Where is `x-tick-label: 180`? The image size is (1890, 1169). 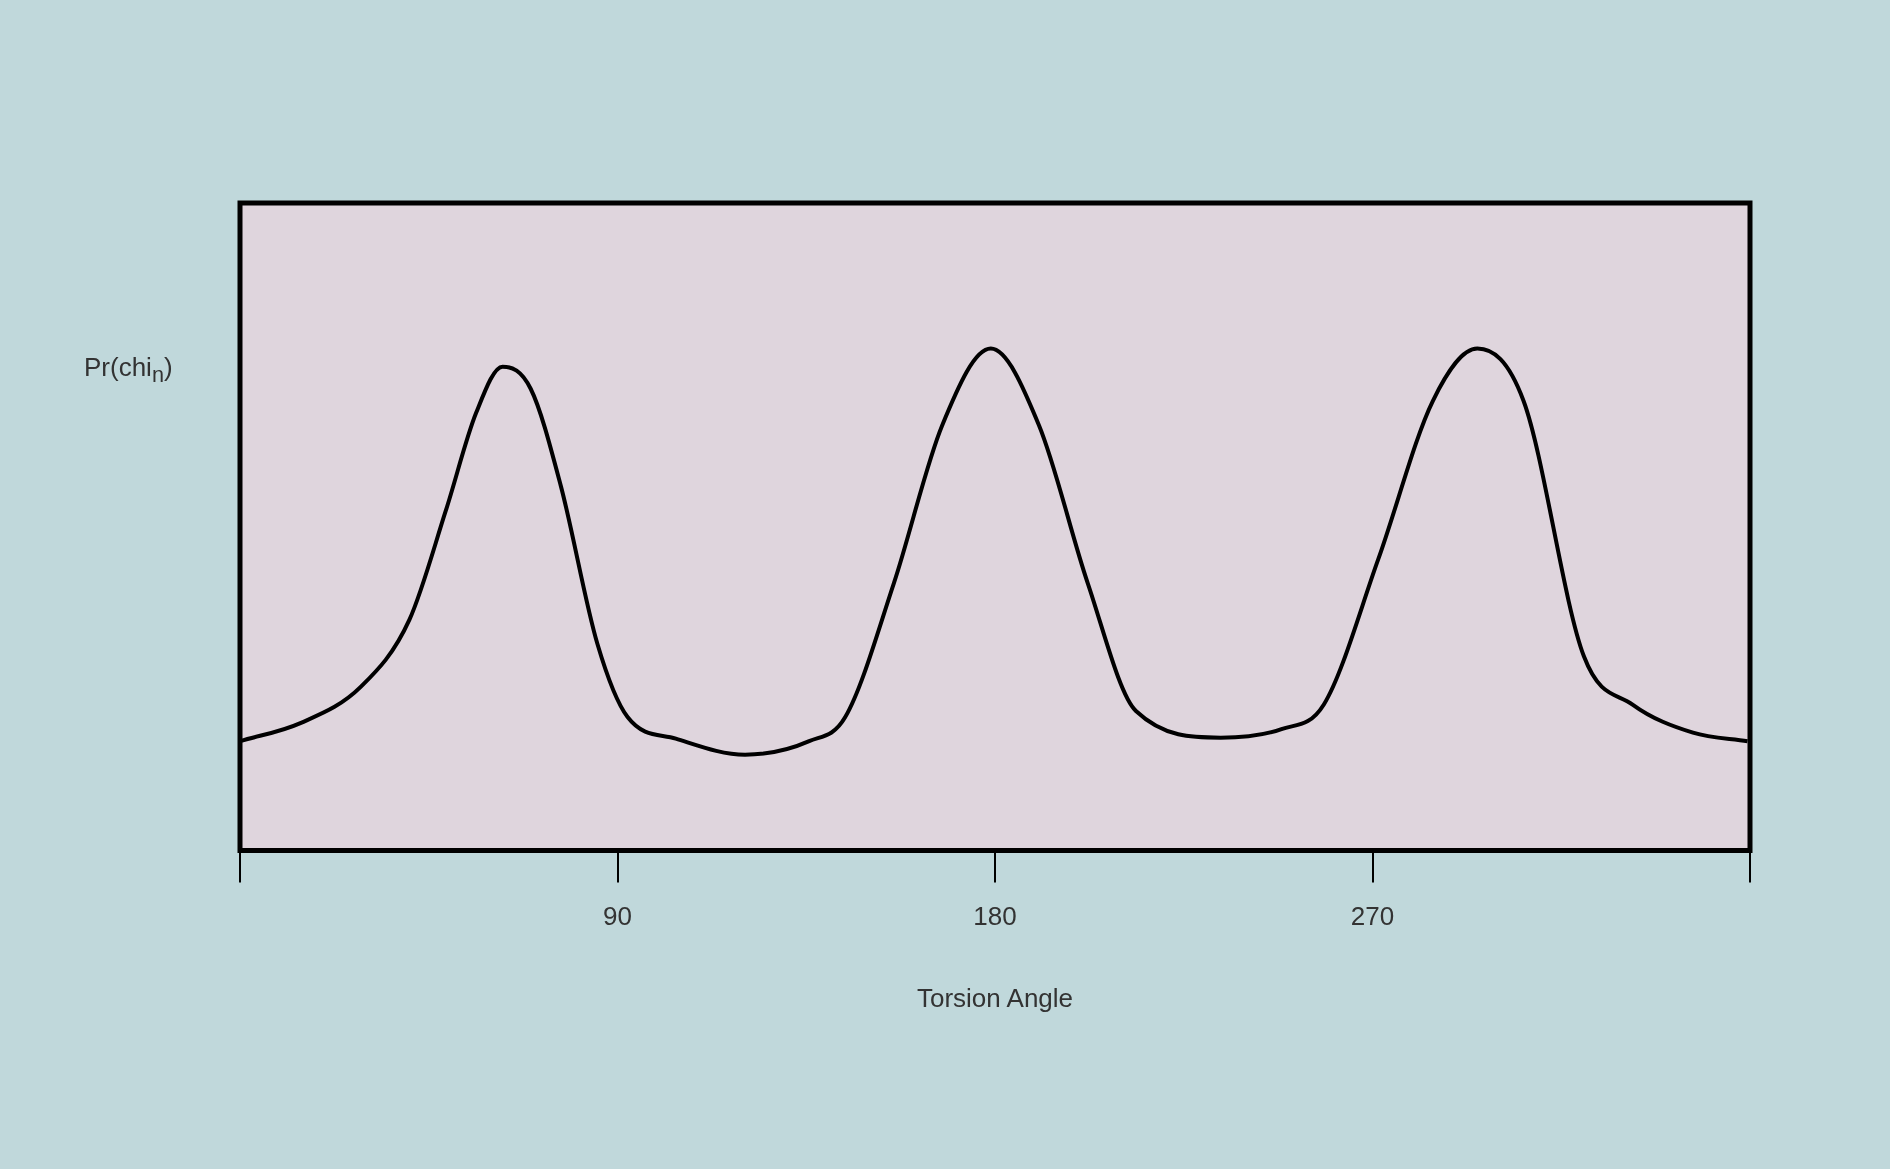 x-tick-label: 180 is located at coordinates (995, 916).